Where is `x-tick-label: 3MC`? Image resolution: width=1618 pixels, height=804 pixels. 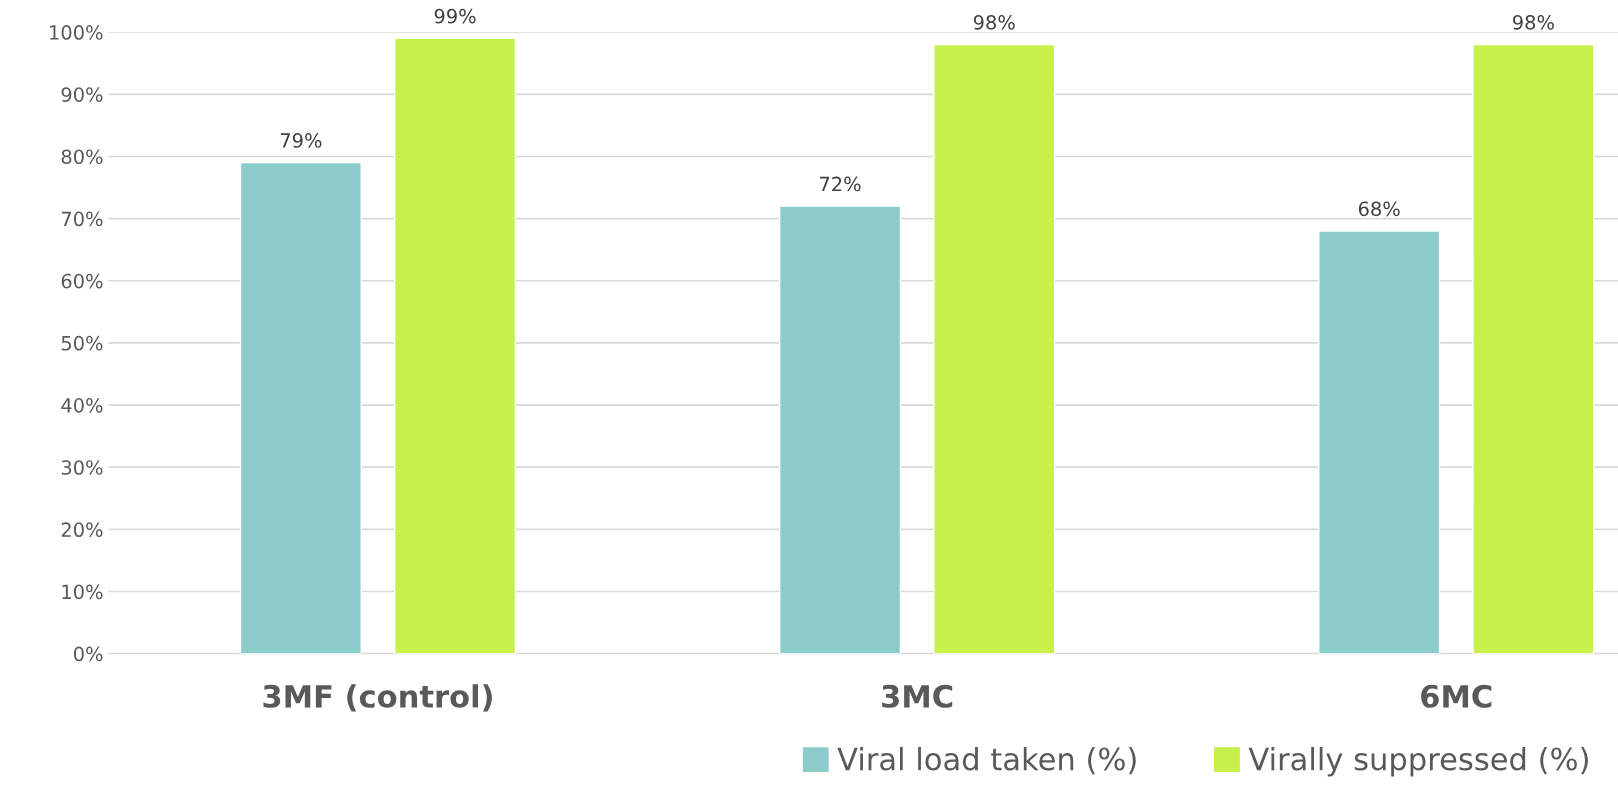
x-tick-label: 3MC is located at coordinates (917, 696).